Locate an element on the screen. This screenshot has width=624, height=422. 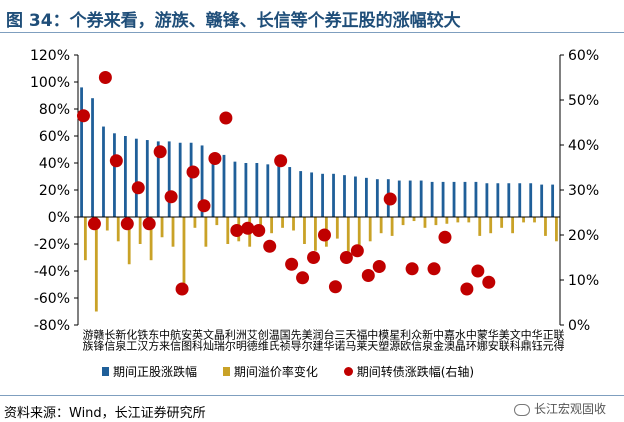
footer-divider is located at coordinates (312, 395).